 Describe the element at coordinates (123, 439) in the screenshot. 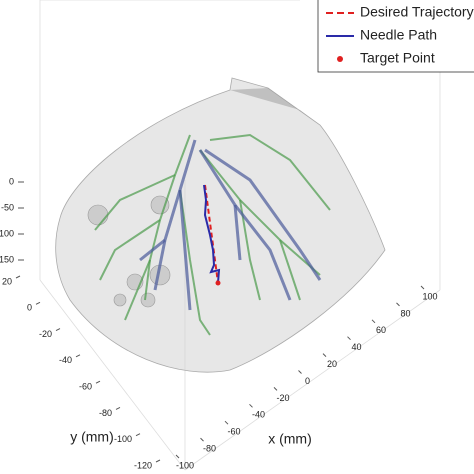

I see `y-tick-label: -100` at that location.